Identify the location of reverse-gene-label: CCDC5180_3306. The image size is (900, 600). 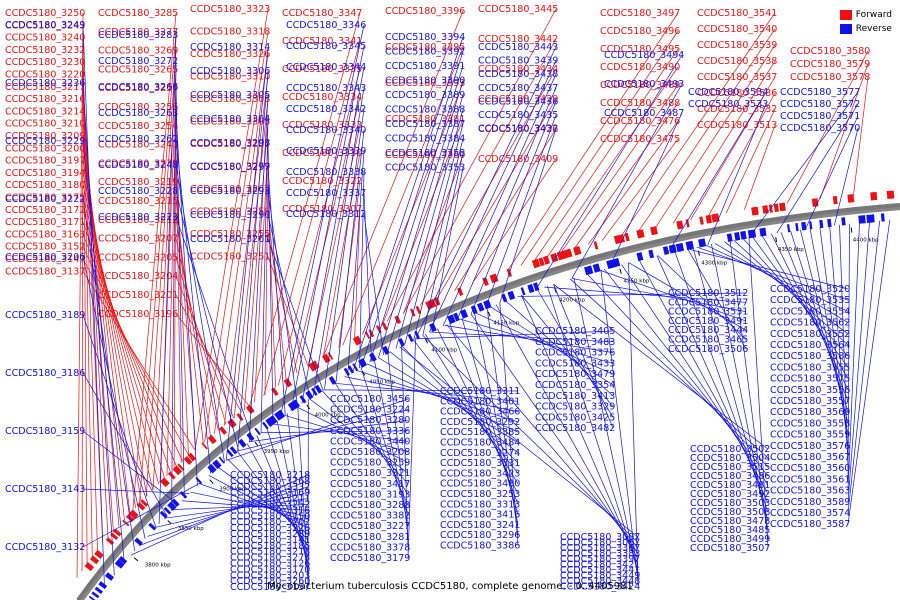
(230, 71).